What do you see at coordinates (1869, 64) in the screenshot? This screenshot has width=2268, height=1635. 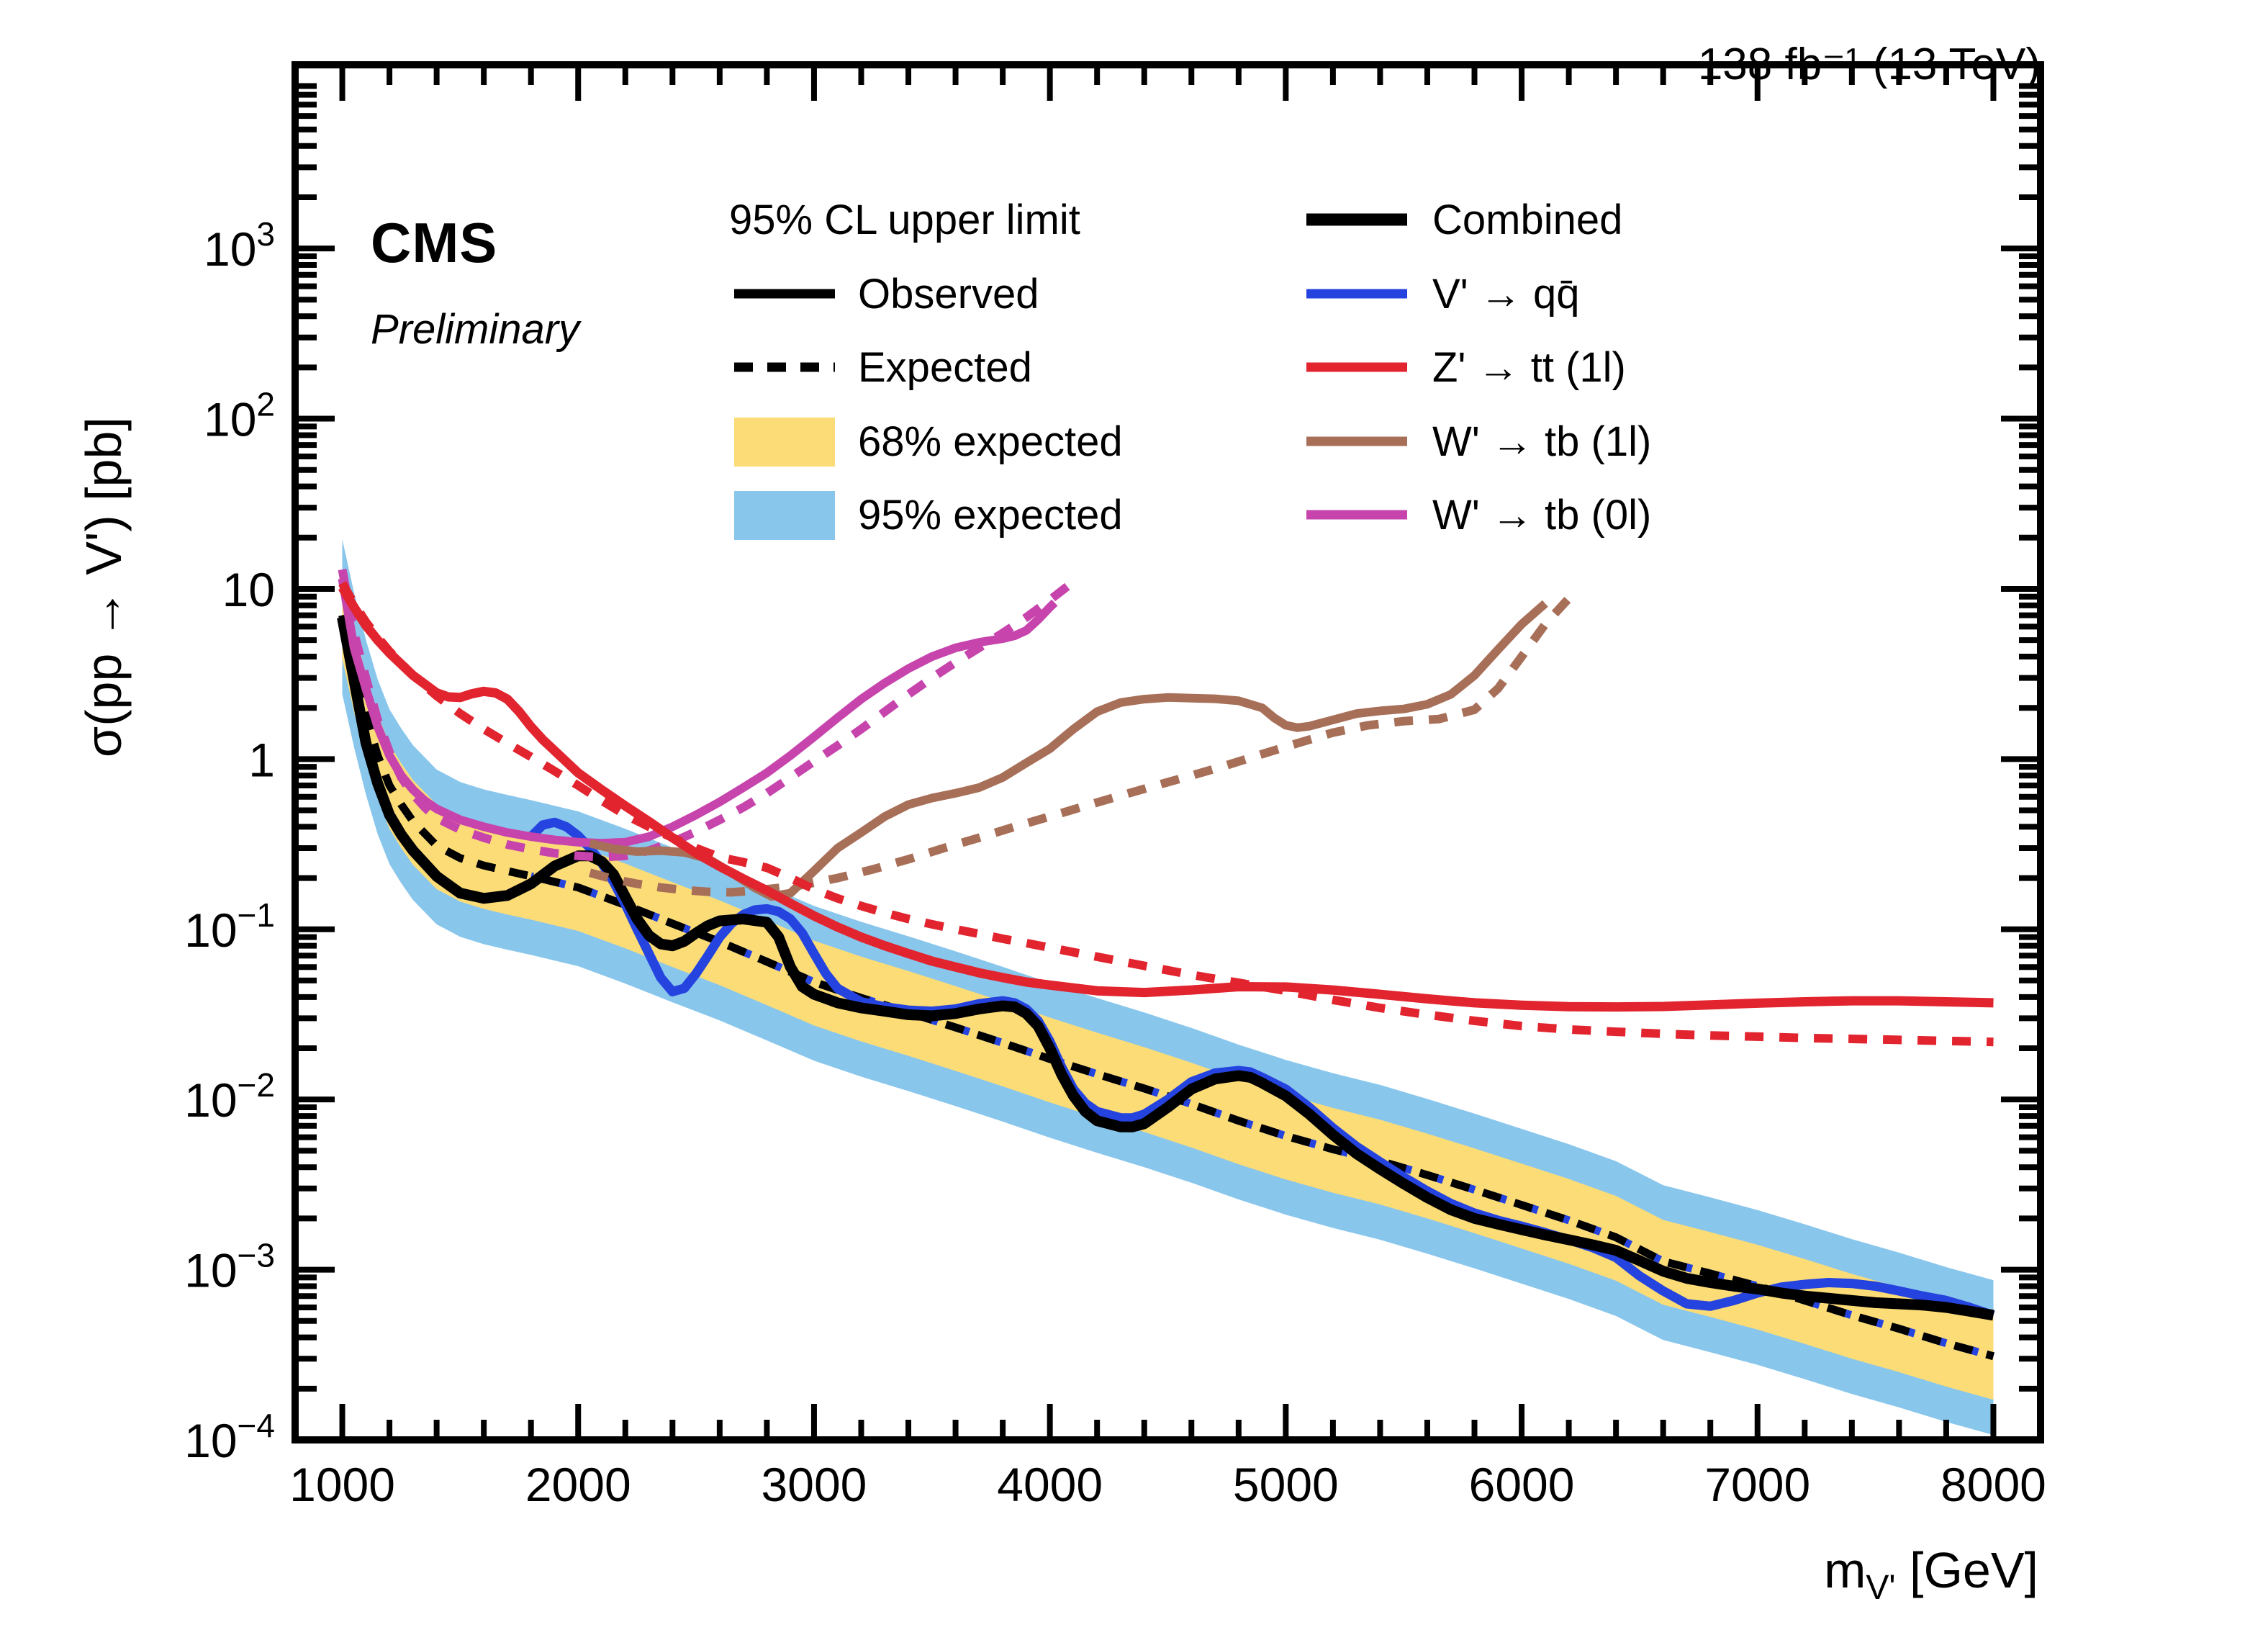 I see `lumi-label: 138 fb⁻¹ (13 TeV)` at bounding box center [1869, 64].